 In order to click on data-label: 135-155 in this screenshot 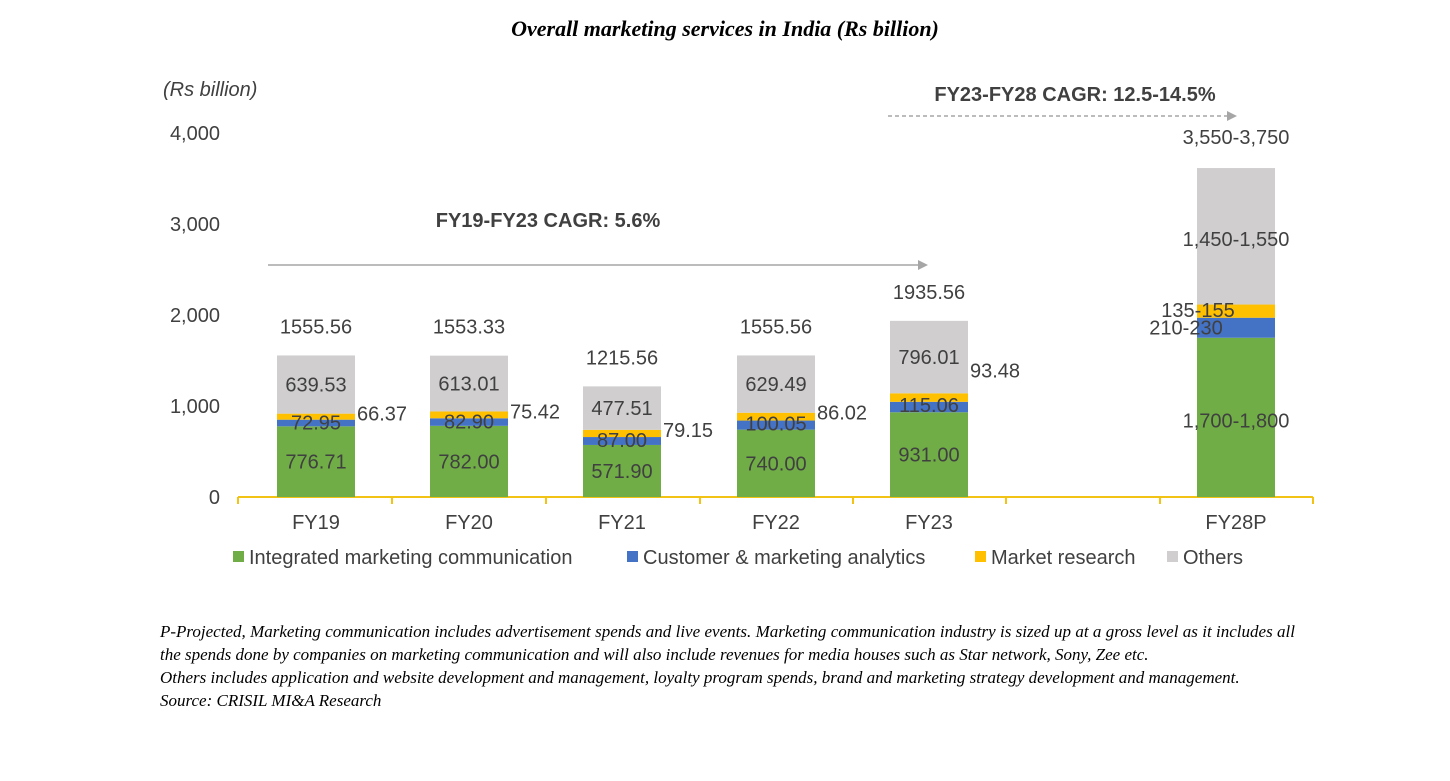, I will do `click(1197, 311)`.